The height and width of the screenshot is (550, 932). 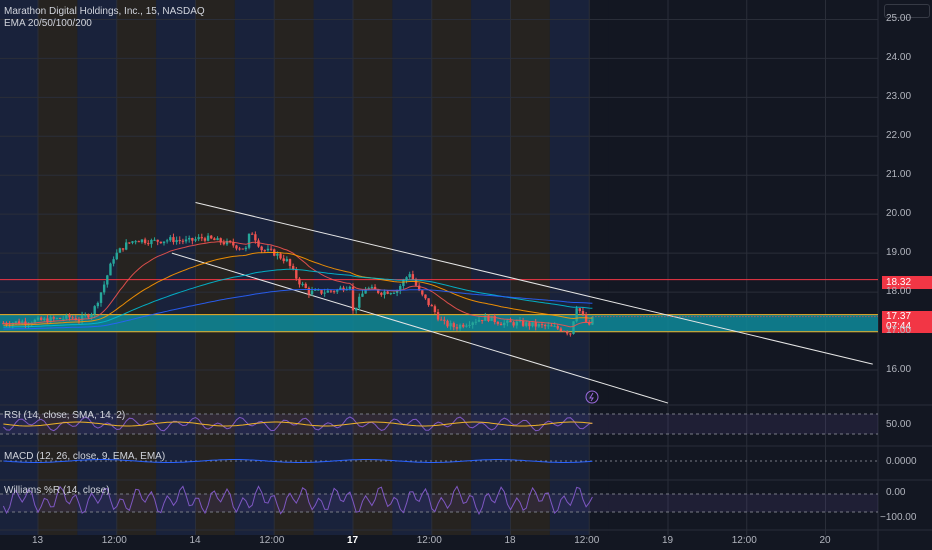 What do you see at coordinates (898, 517) in the screenshot?
I see `williams-tick-bottom: −100.00` at bounding box center [898, 517].